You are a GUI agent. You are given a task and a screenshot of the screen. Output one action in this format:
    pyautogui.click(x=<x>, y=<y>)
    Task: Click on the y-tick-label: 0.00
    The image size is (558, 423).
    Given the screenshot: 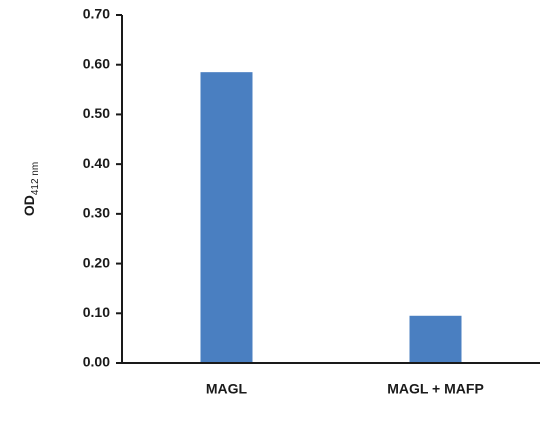 What is the action you would take?
    pyautogui.click(x=96, y=362)
    